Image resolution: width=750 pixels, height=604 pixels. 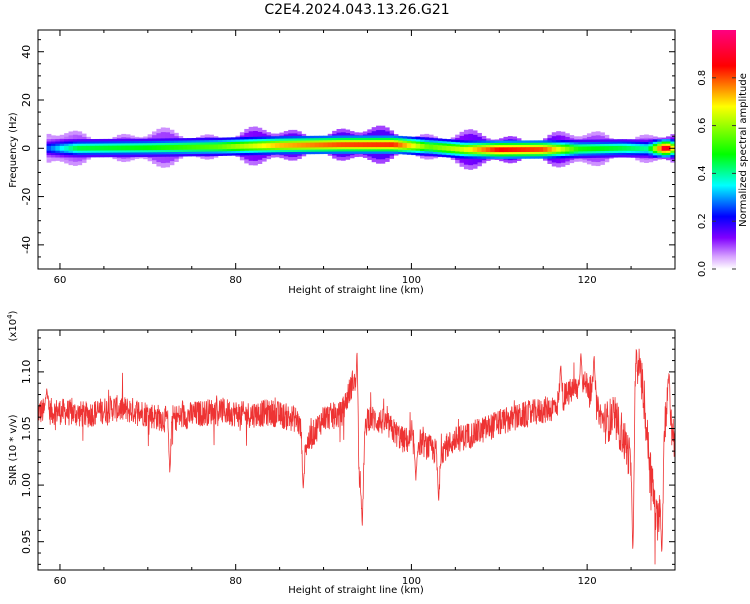 What do you see at coordinates (13, 150) in the screenshot?
I see `spectrogram-y-axis-label: Frequency (Hz)` at bounding box center [13, 150].